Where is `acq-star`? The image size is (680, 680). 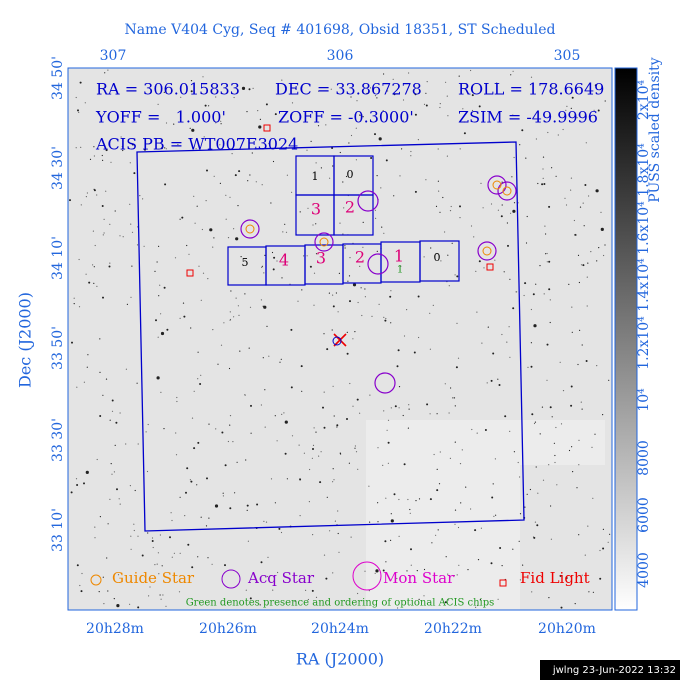 acq-star is located at coordinates (324, 242).